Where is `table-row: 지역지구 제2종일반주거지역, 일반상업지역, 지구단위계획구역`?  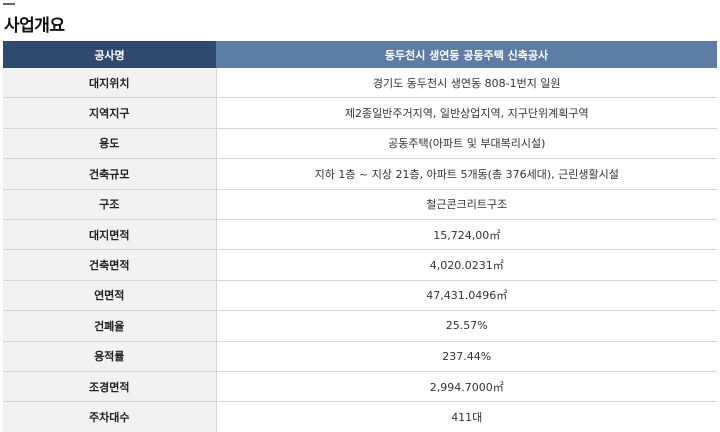 table-row: 지역지구 제2종일반주거지역, 일반상업지역, 지구단위계획구역 is located at coordinates (360, 113).